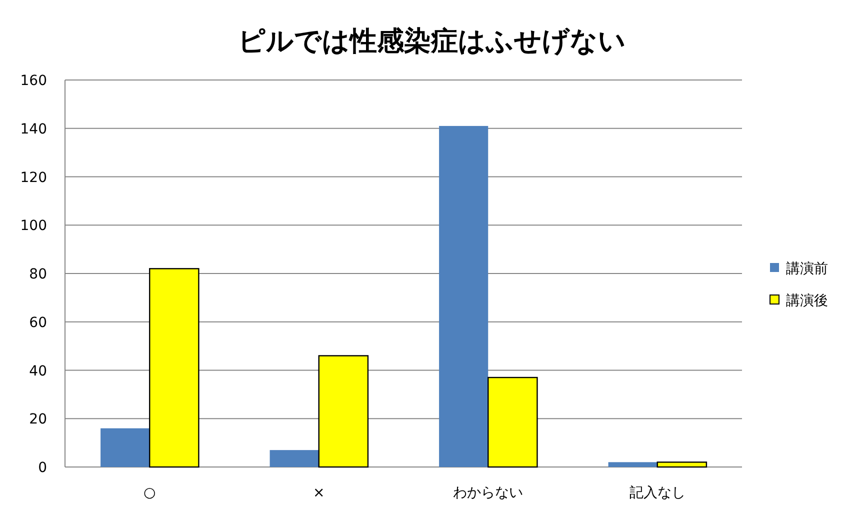 The height and width of the screenshot is (510, 856). I want to click on x-tick-label: ×, so click(319, 493).